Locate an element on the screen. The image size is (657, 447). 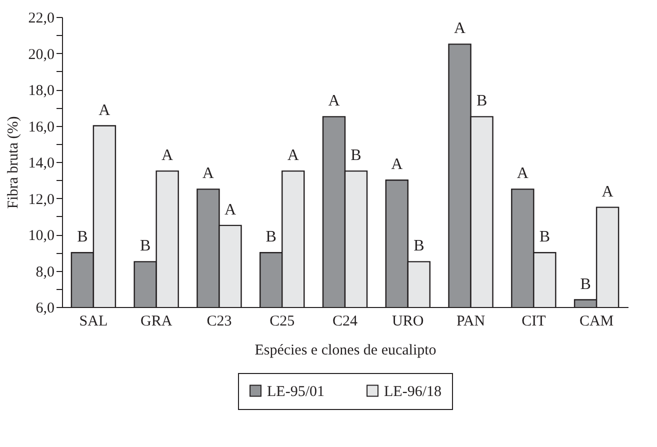
x-tick-label: C23 is located at coordinates (219, 322).